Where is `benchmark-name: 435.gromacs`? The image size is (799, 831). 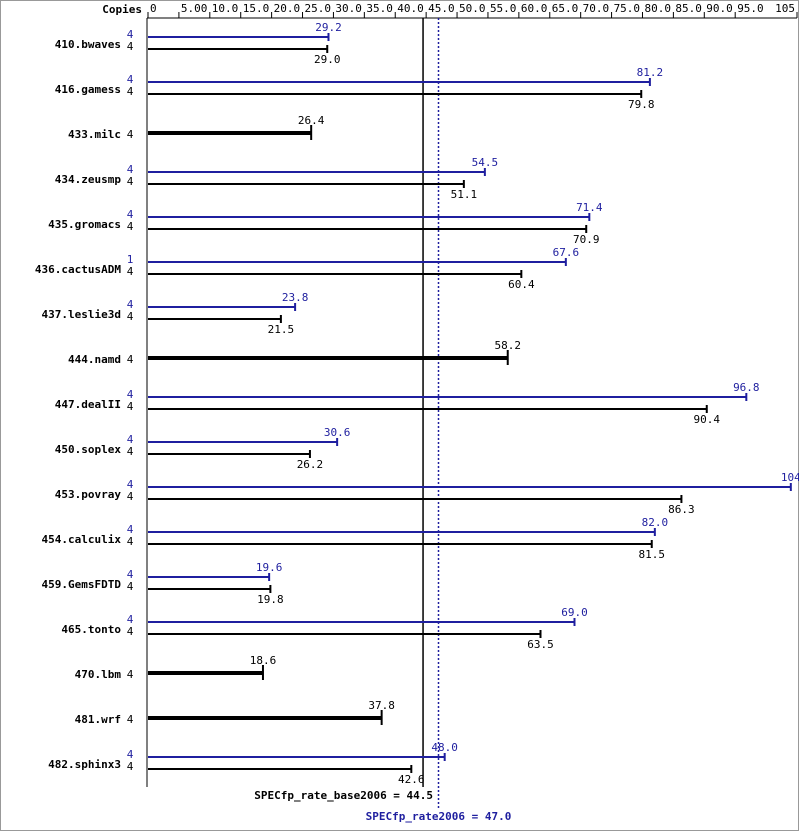
benchmark-name: 435.gromacs is located at coordinates (84, 224).